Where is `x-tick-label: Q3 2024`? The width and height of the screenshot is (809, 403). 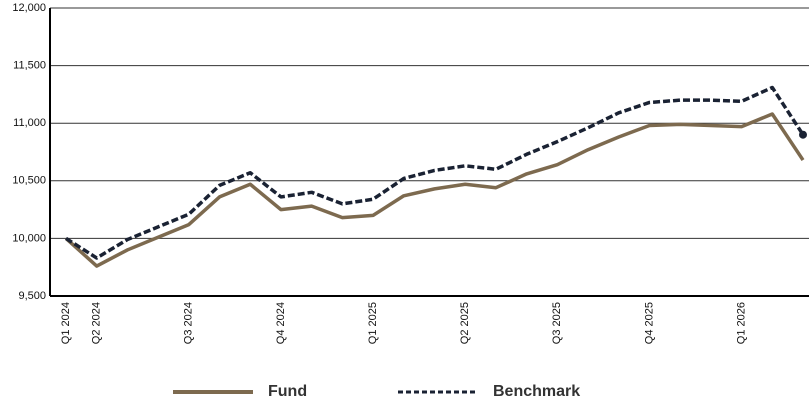 x-tick-label: Q3 2024 is located at coordinates (189, 323).